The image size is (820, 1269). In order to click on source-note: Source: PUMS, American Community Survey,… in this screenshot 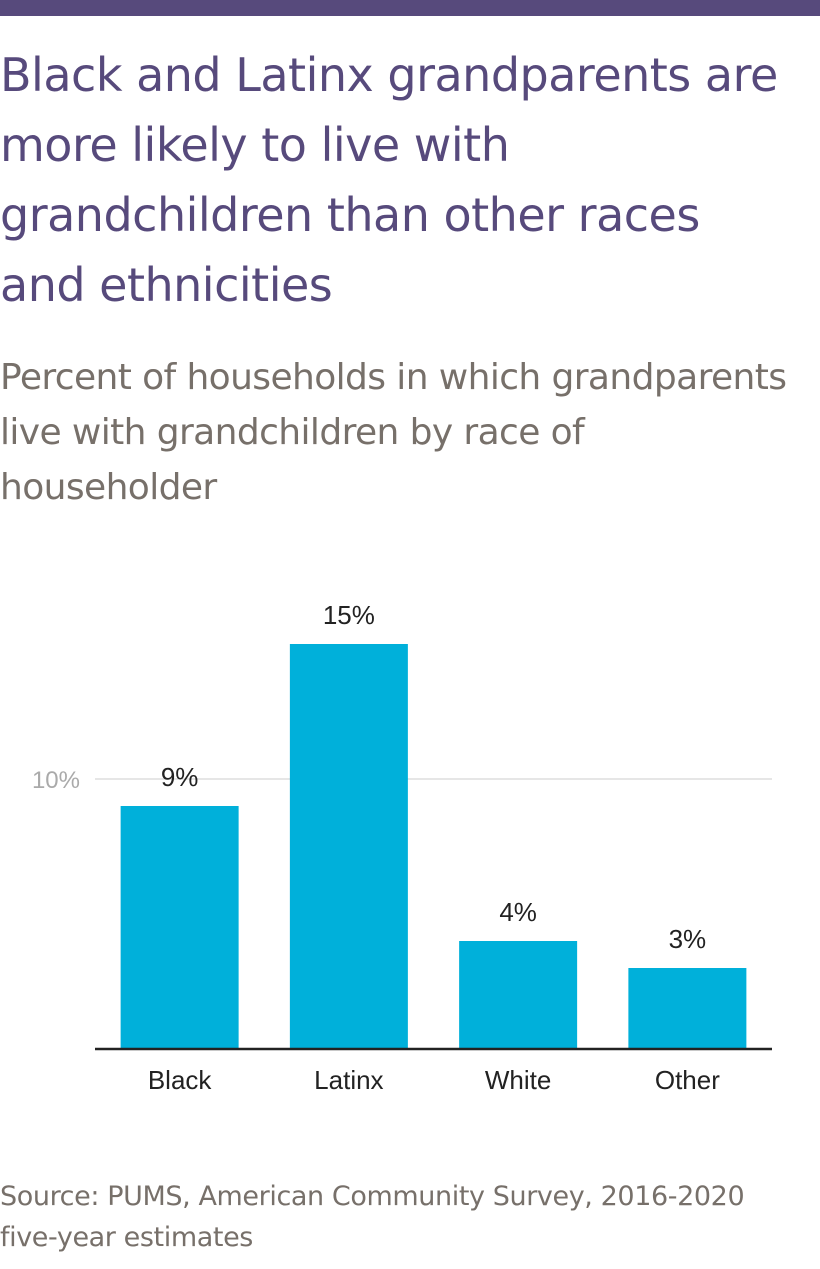, I will do `click(372, 1217)`.